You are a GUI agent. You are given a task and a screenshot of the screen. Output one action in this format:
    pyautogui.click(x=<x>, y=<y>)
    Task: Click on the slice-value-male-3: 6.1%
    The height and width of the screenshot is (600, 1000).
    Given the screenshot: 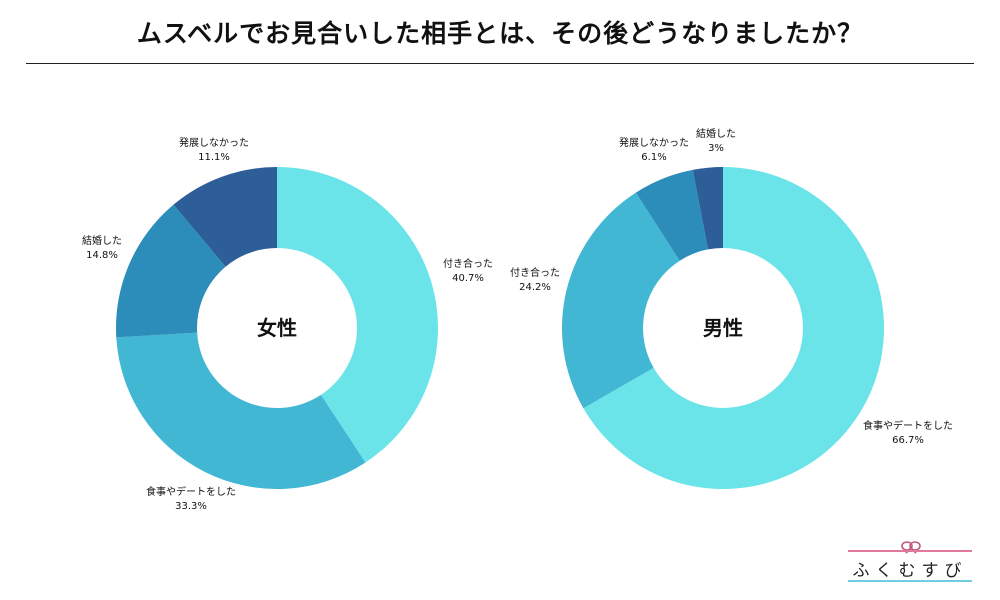 What is the action you would take?
    pyautogui.click(x=653, y=157)
    